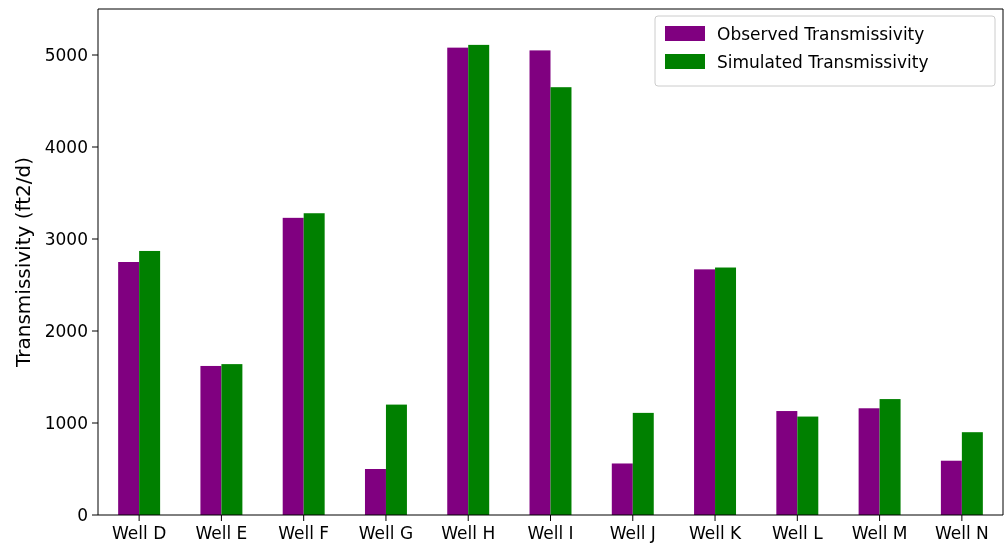  Describe the element at coordinates (821, 33) in the screenshot. I see `legend-label: Observed Transmissivity` at that location.